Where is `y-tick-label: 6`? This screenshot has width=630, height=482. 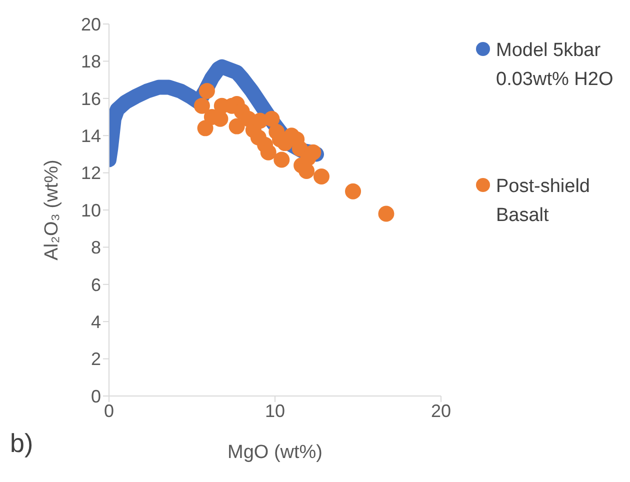 y-tick-label: 6 is located at coordinates (95, 284).